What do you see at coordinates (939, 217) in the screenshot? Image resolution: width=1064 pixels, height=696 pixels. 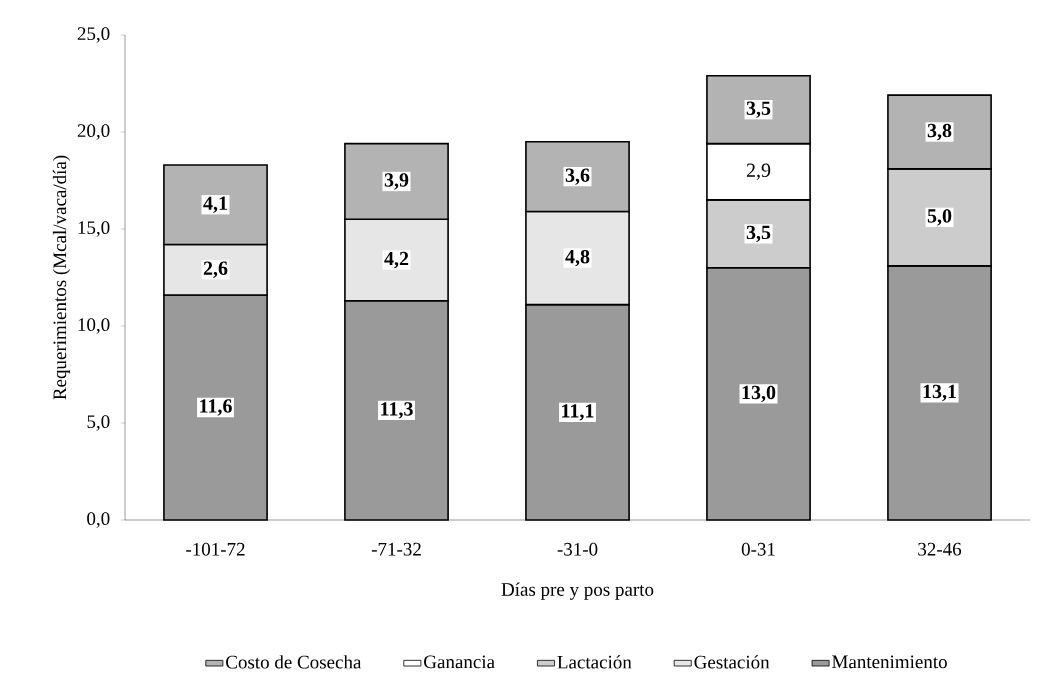 I see `data-label: 5,0` at bounding box center [939, 217].